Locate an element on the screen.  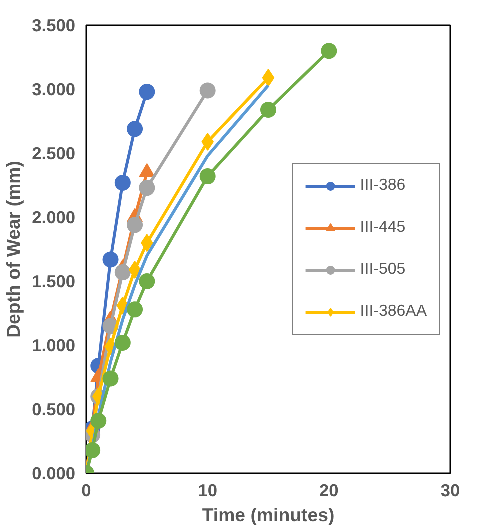
legend-label: III-386AA is located at coordinates (393, 312).